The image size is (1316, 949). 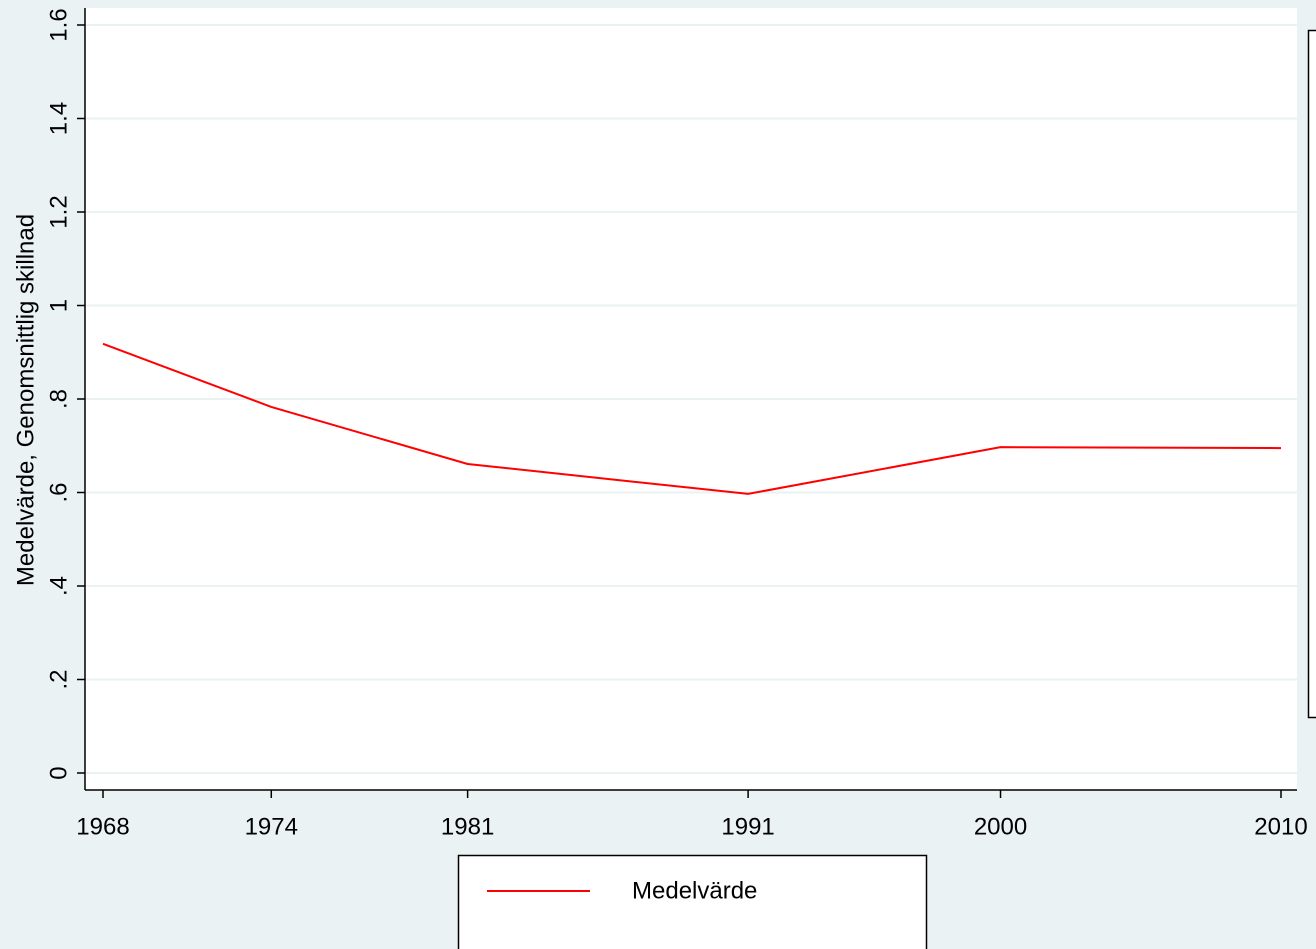 What do you see at coordinates (58, 24) in the screenshot?
I see `y-tick-label: 1.6` at bounding box center [58, 24].